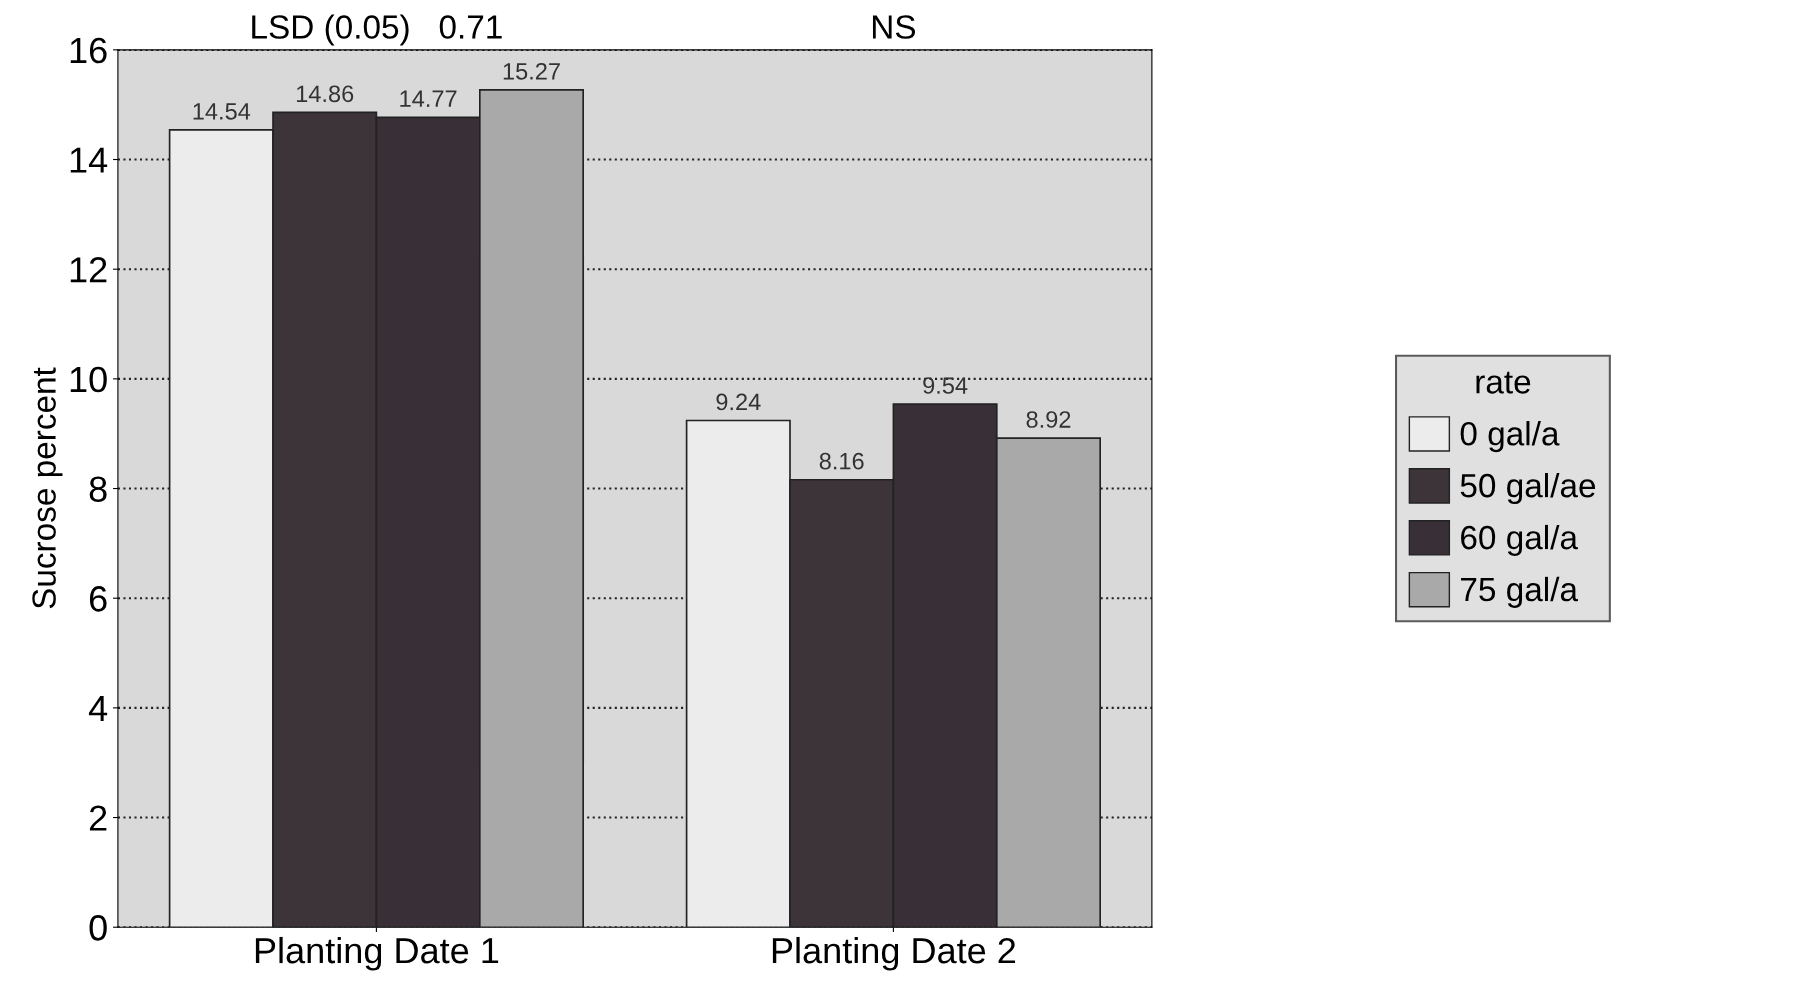 The height and width of the screenshot is (997, 1814). What do you see at coordinates (377, 953) in the screenshot?
I see `x-tick-label: Planting Date 1` at bounding box center [377, 953].